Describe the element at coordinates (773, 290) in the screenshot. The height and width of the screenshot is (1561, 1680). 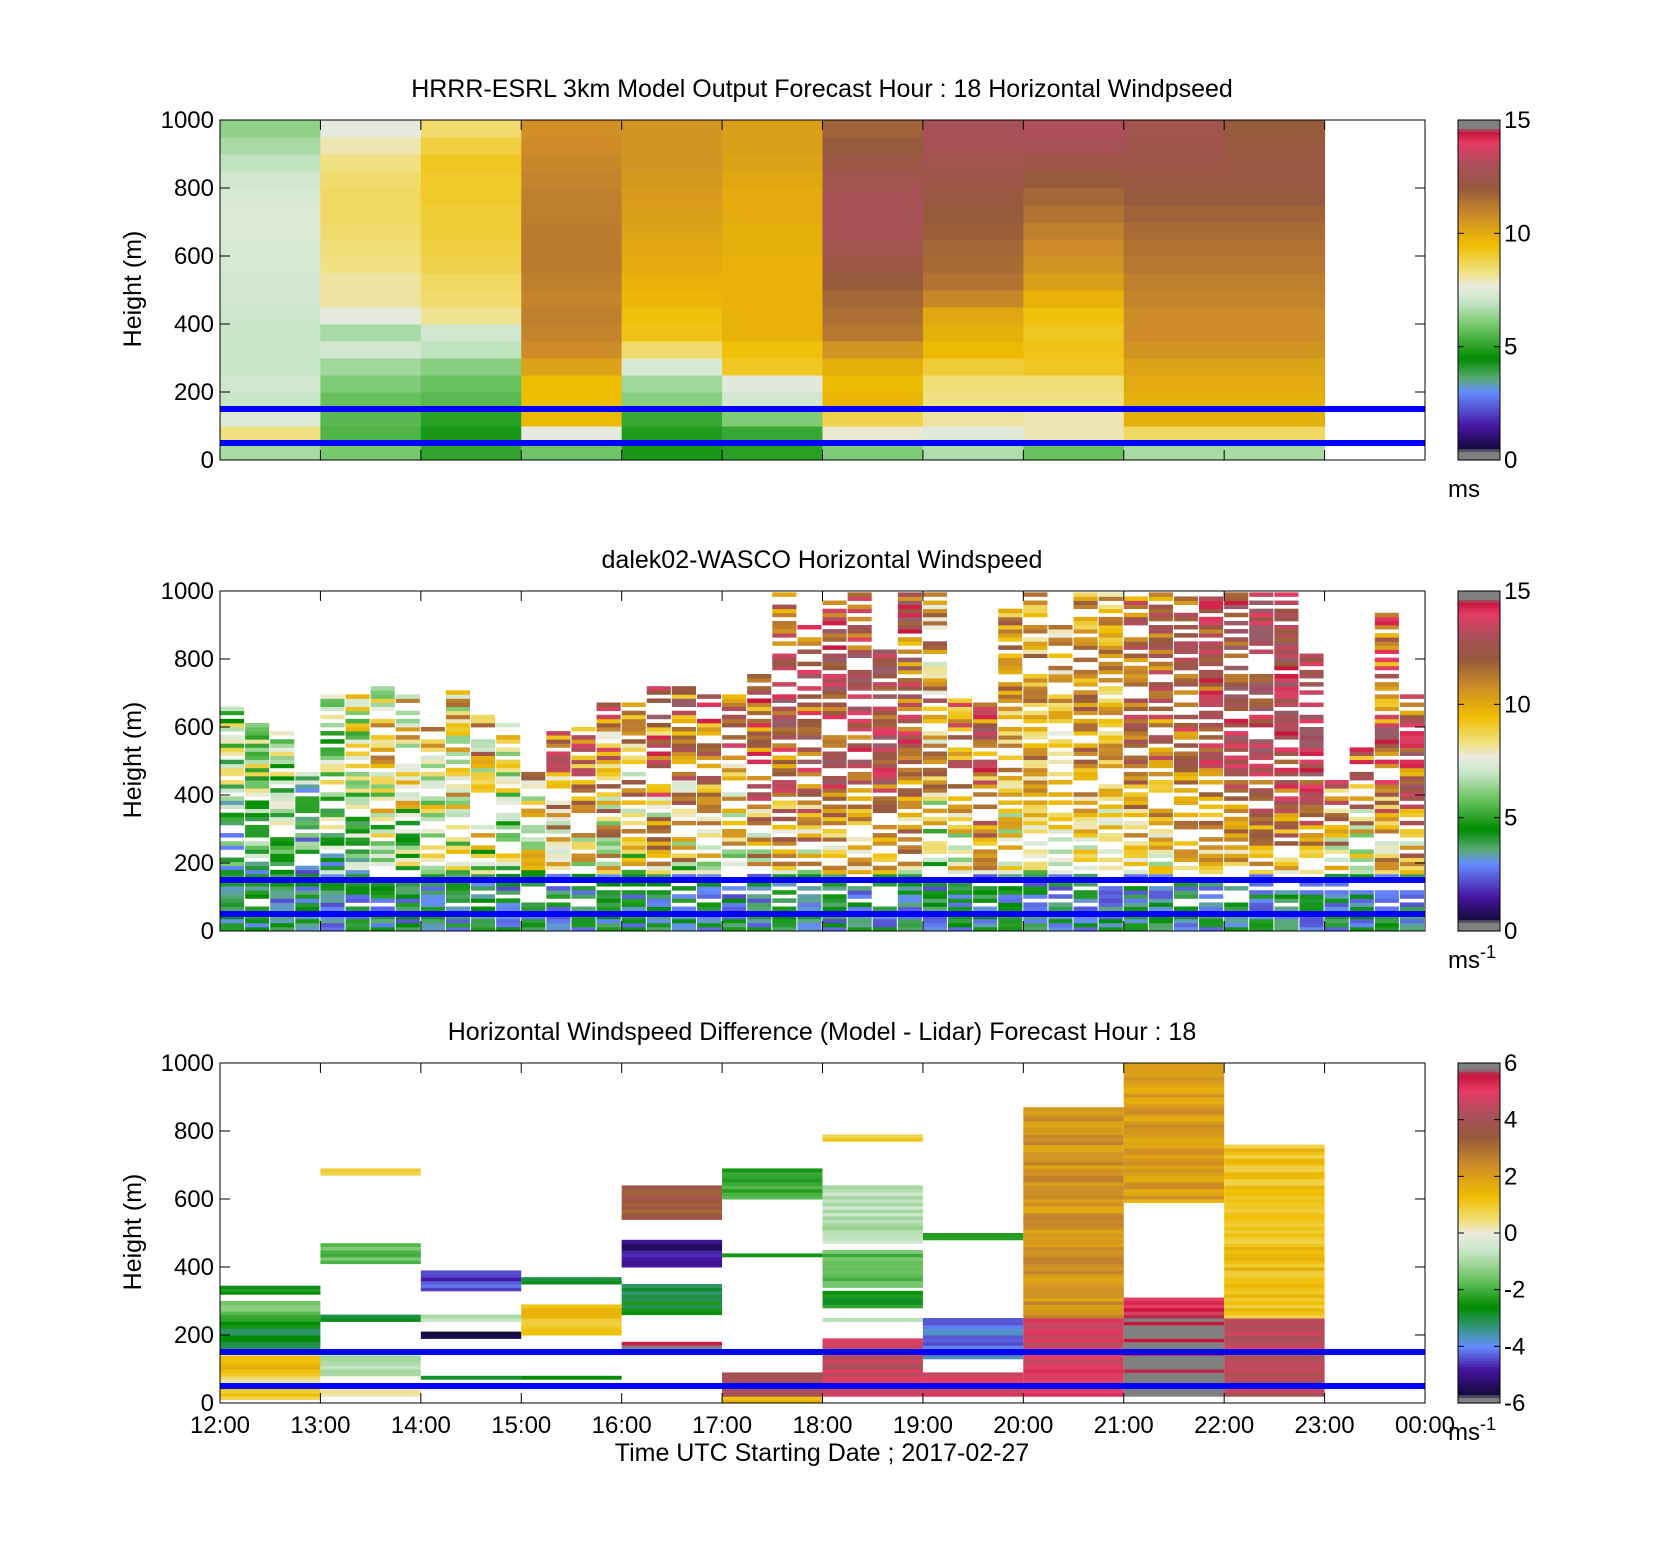
I see `heatmap-cells` at that location.